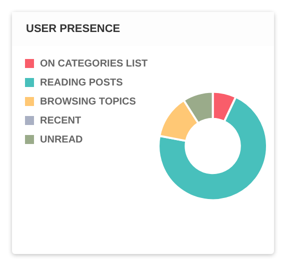 Image resolution: width=282 pixels, height=264 pixels. I want to click on legend-label: RECENT, so click(61, 120).